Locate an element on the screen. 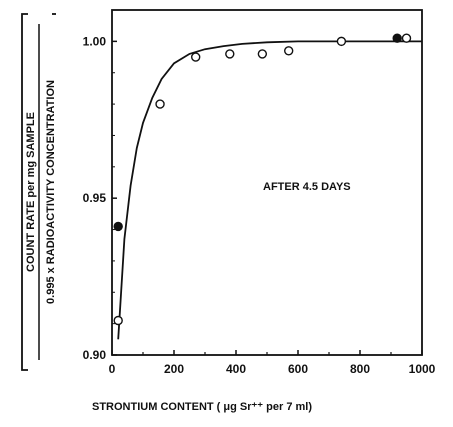  x-tick-label: 0 is located at coordinates (112, 369).